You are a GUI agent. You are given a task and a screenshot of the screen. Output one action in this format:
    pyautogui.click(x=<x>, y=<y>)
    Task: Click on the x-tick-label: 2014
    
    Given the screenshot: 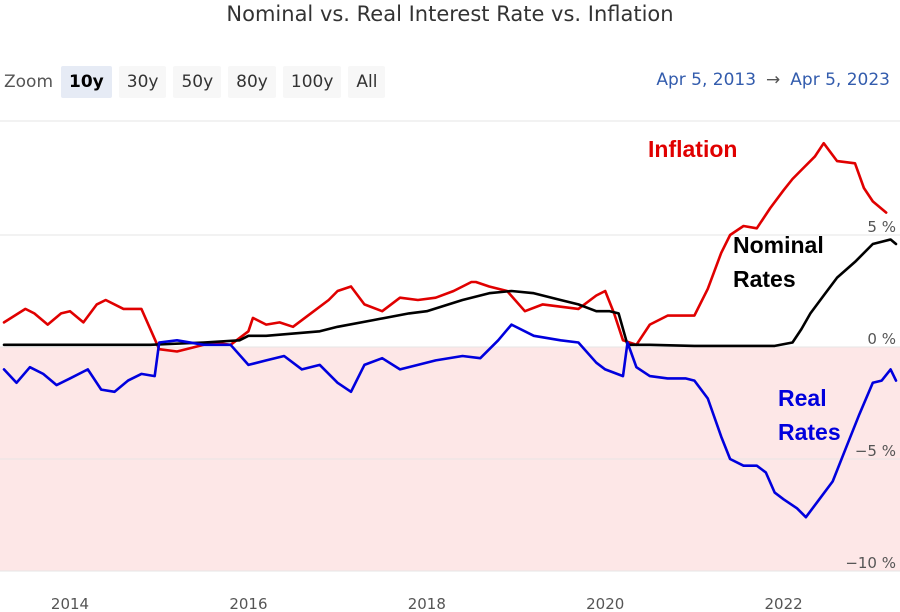 What is the action you would take?
    pyautogui.click(x=70, y=603)
    